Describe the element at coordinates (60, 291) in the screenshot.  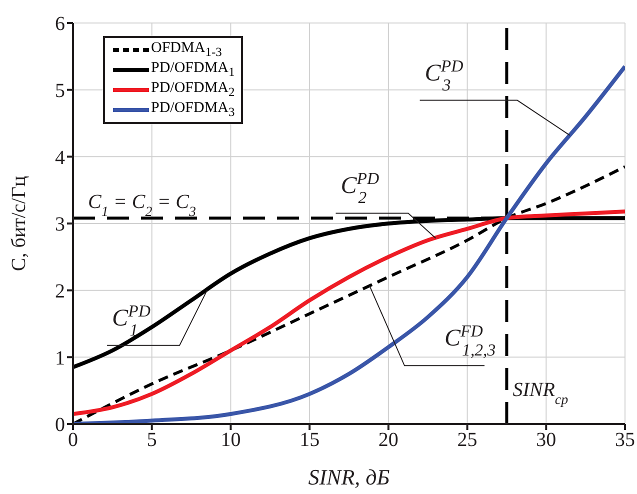
I see `y-tick-label: 2` at that location.